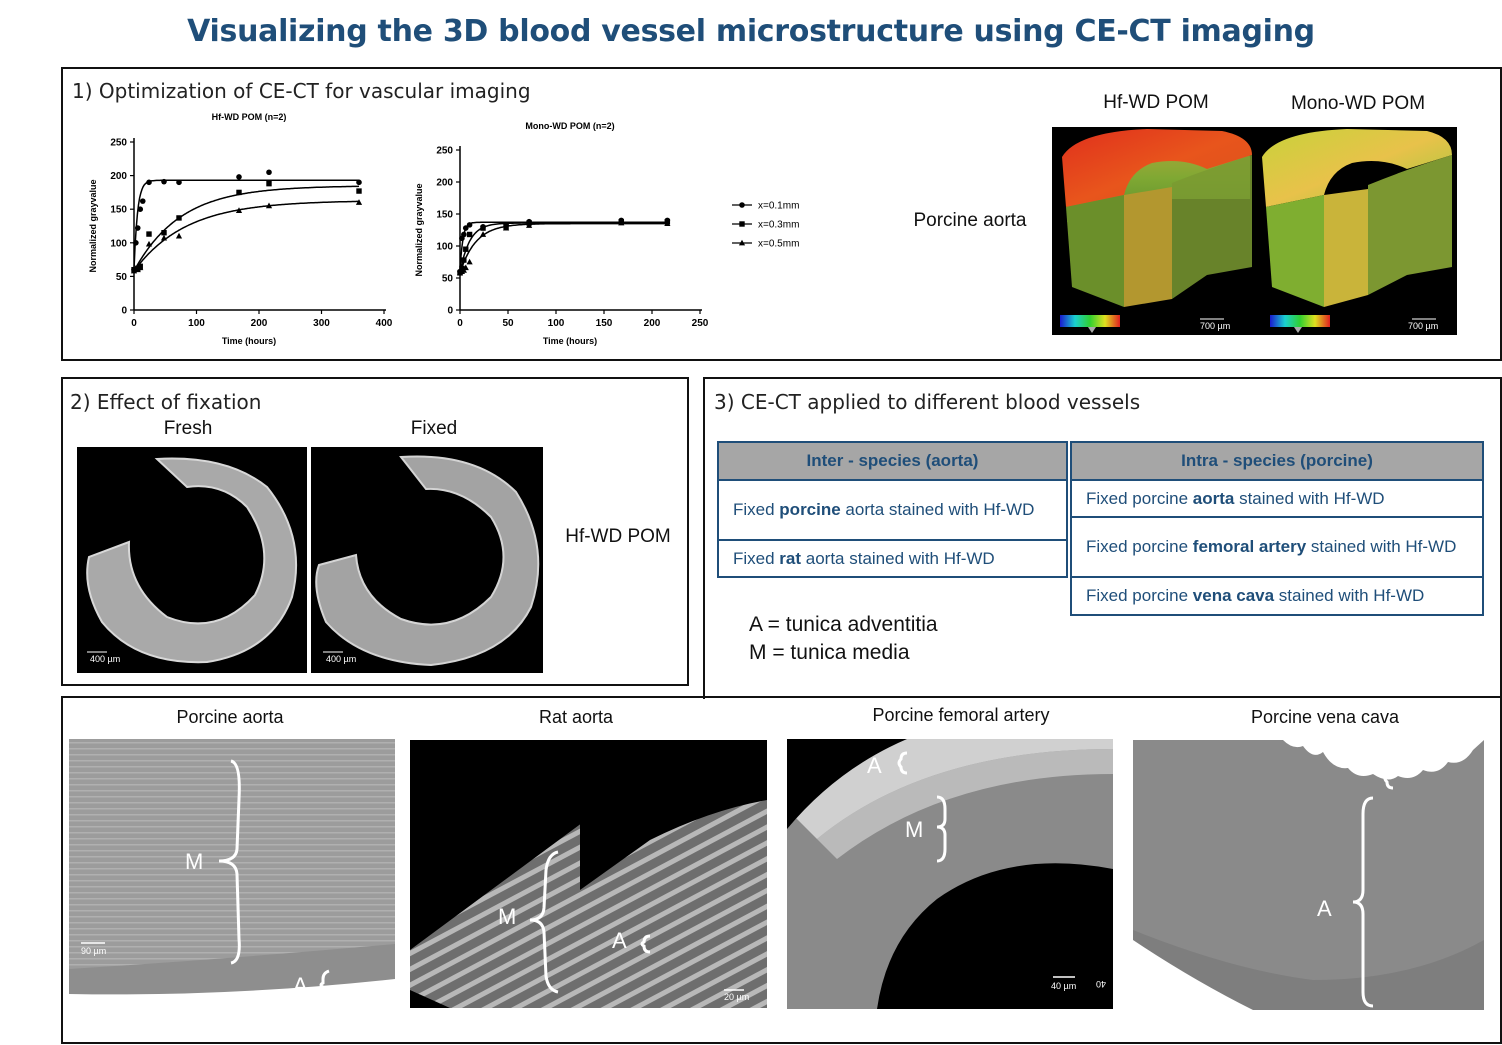 The height and width of the screenshot is (1045, 1502). What do you see at coordinates (321, 323) in the screenshot?
I see `x-tick-label: 300` at bounding box center [321, 323].